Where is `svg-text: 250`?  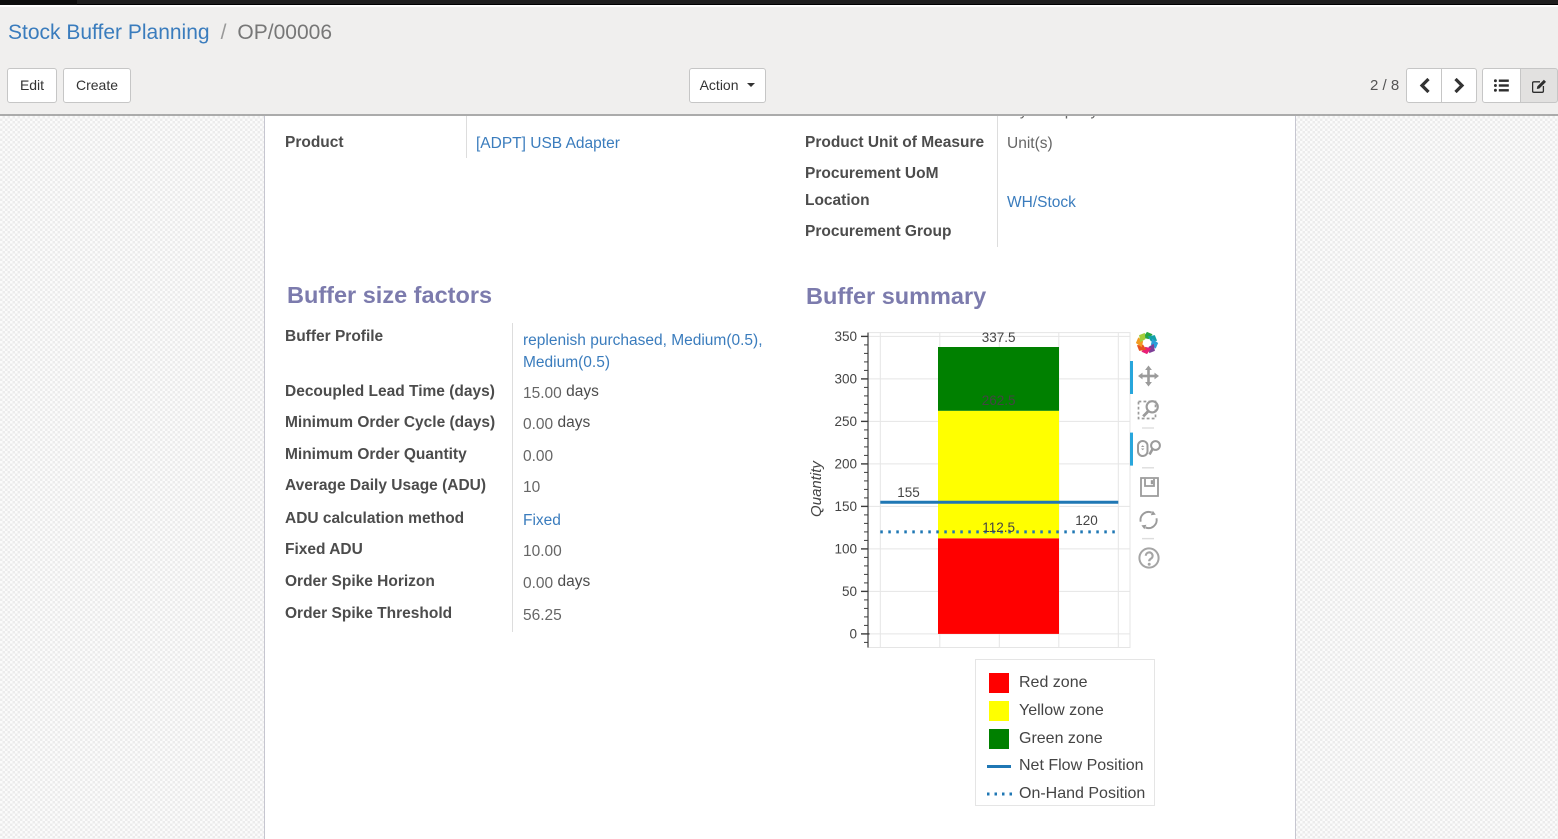 svg-text: 250 is located at coordinates (845, 421).